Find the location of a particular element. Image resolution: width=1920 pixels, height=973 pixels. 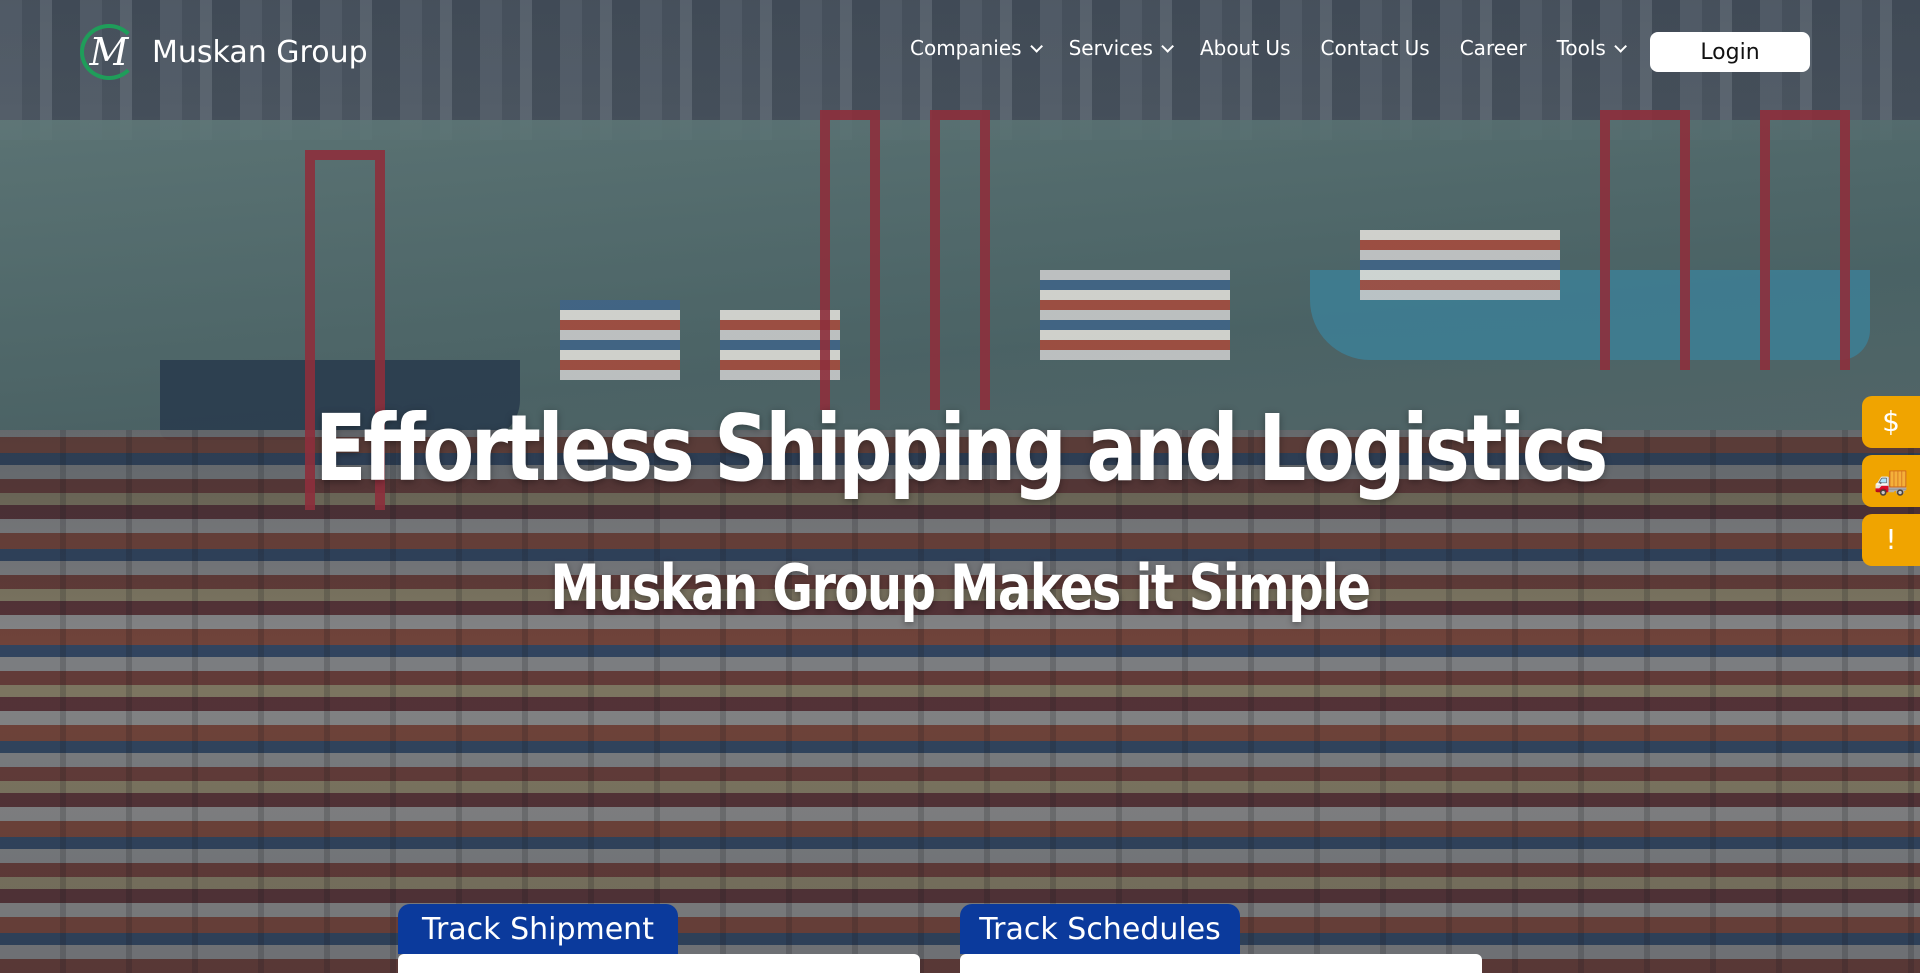

hero-headline: Effortless Shipping and Logistics is located at coordinates (961, 448).